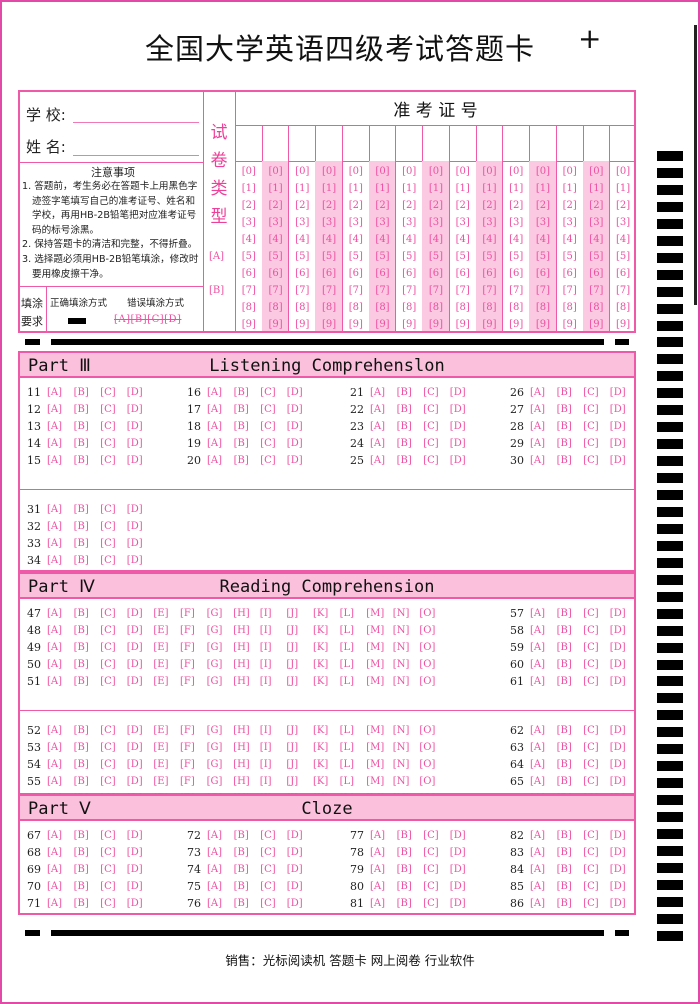 This screenshot has height=1004, width=700. What do you see at coordinates (292, 613) in the screenshot?
I see `answer-bubble-j: [J]` at bounding box center [292, 613].